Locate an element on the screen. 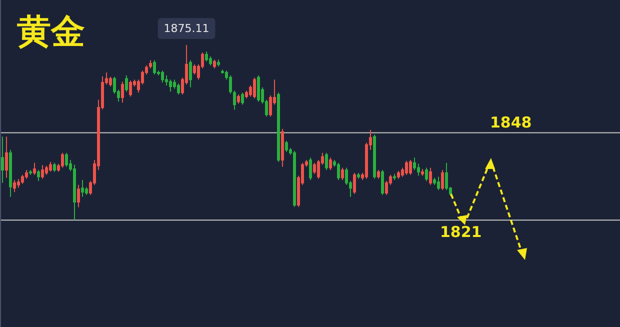 Image resolution: width=620 pixels, height=327 pixels. ref-line-label: 1848 is located at coordinates (511, 123).